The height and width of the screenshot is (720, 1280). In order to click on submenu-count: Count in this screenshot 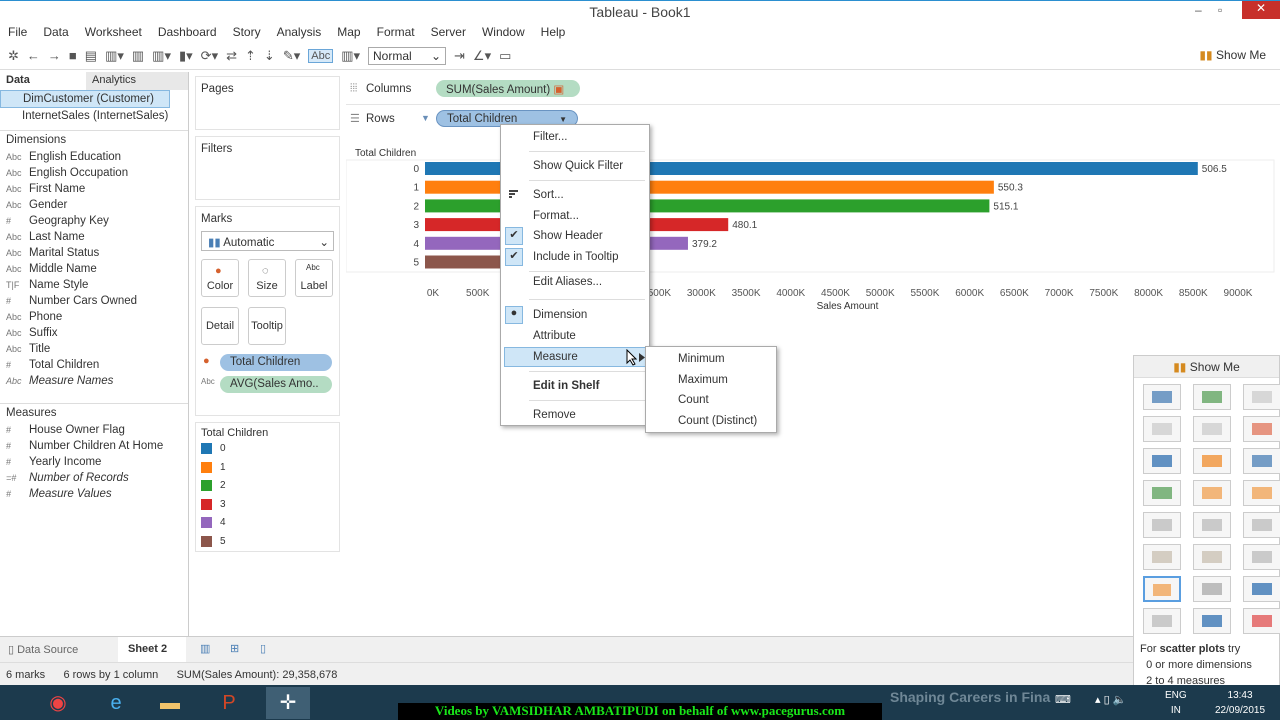, I will do `click(693, 400)`.